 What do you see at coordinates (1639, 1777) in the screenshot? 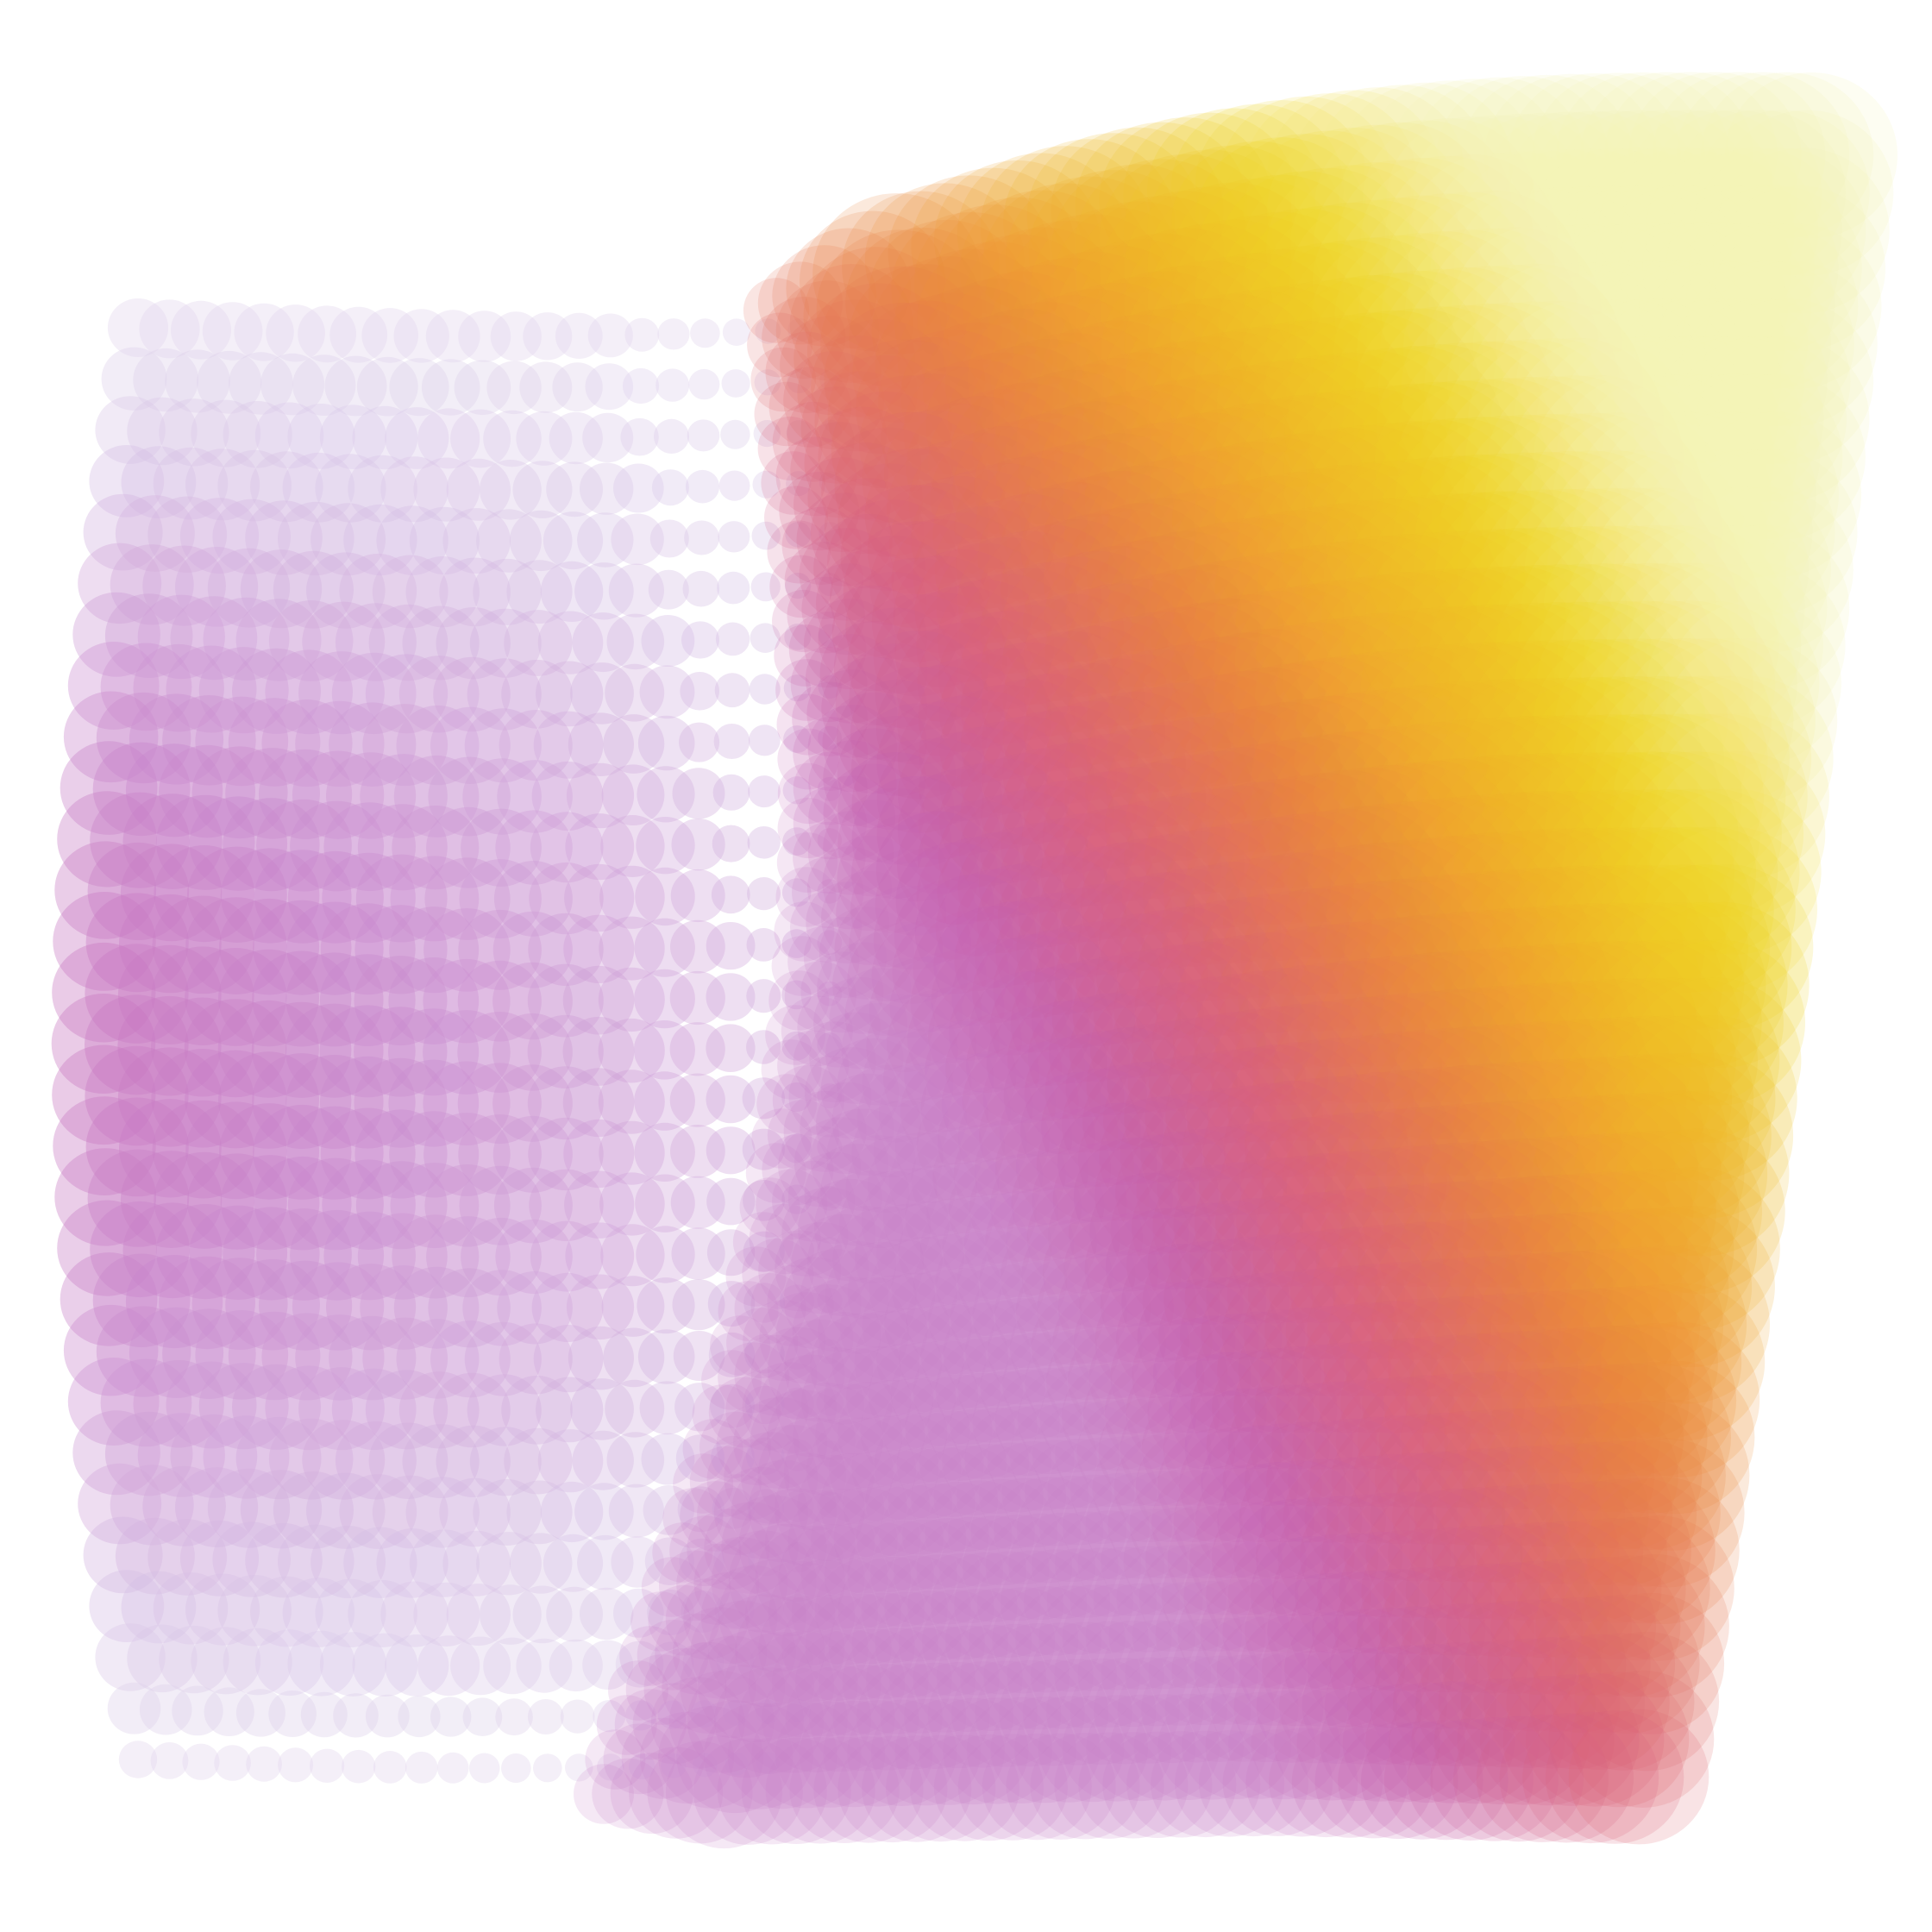
I see `blob-dot` at bounding box center [1639, 1777].